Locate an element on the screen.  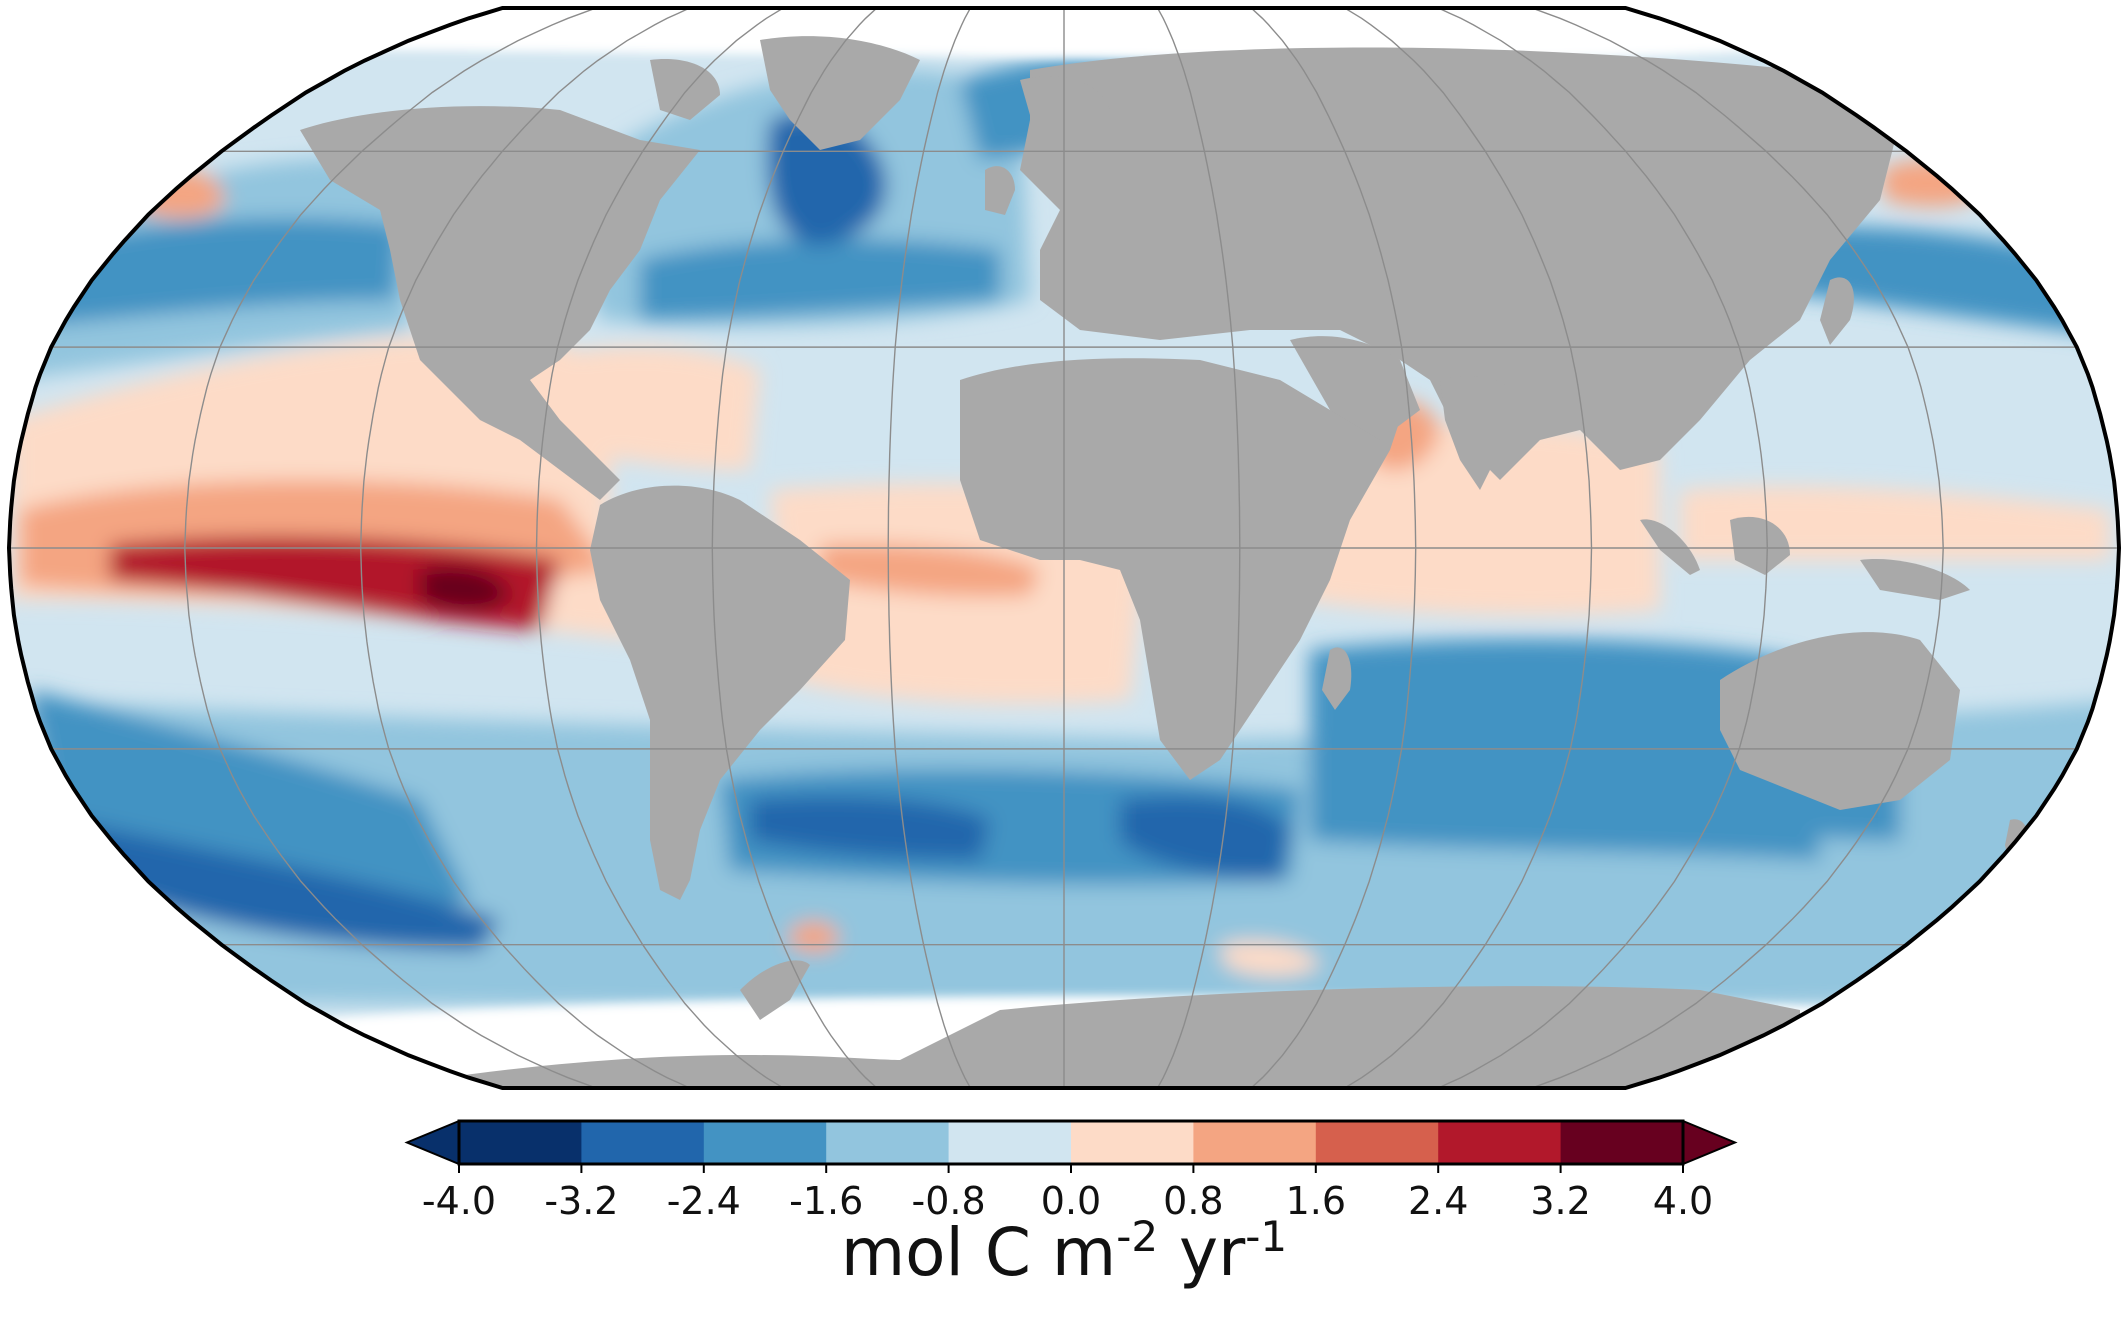
colorbar-tick-label: -1.6 is located at coordinates (826, 1201).